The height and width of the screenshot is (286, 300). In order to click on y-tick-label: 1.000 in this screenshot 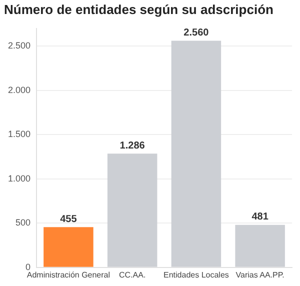, I will do `click(19, 178)`.